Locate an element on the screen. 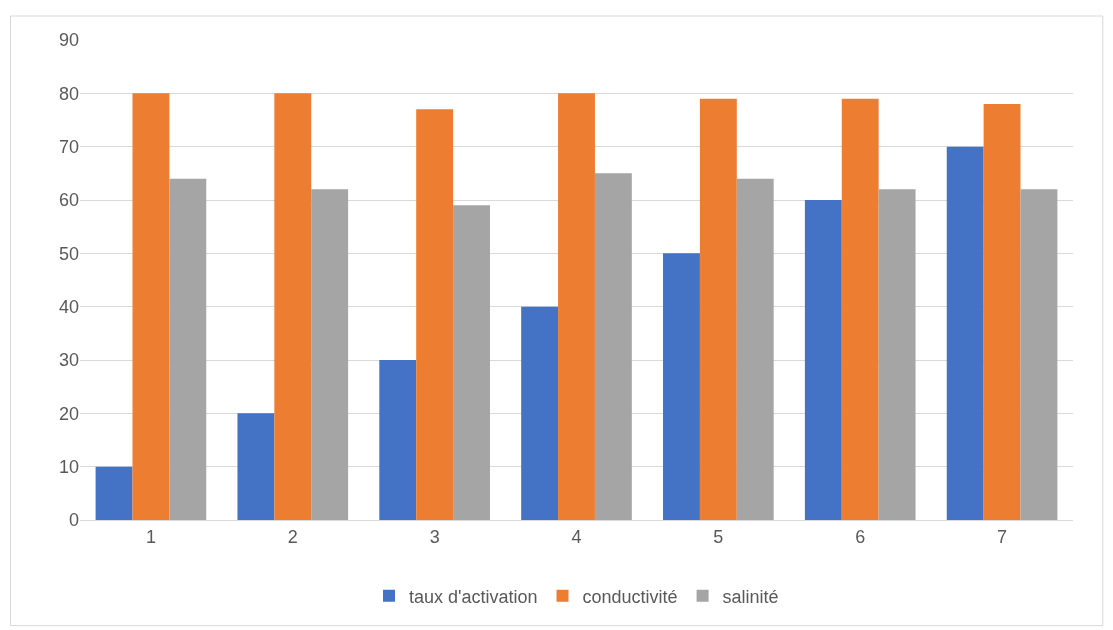 This screenshot has width=1113, height=630. y-tick-label: 90 is located at coordinates (68, 40).